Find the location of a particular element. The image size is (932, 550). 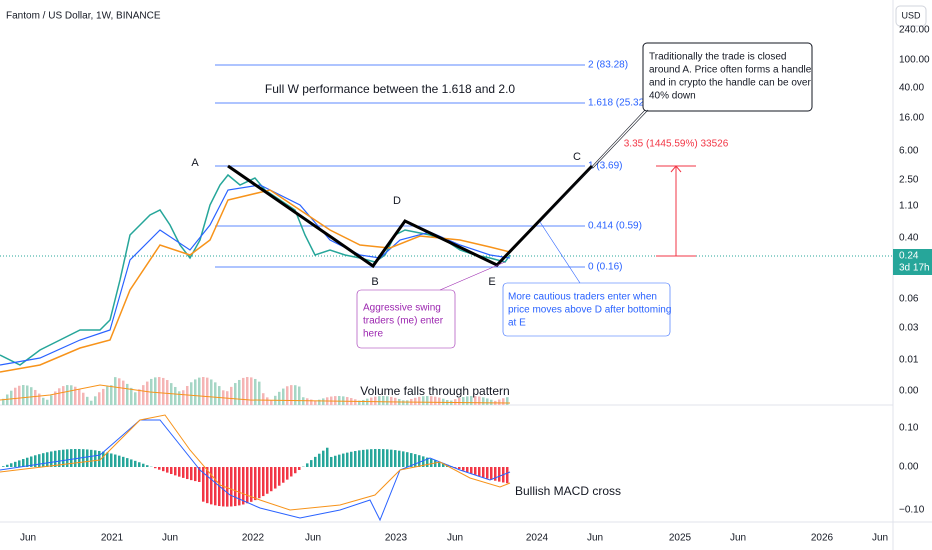

macd-label: −0.10 is located at coordinates (912, 510).